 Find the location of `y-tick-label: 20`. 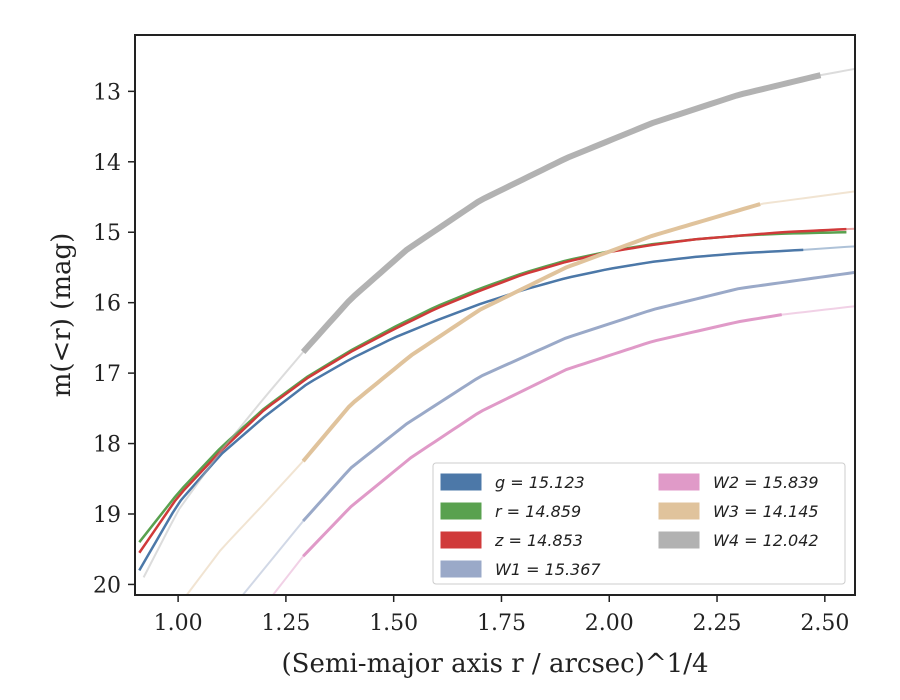

y-tick-label: 20 is located at coordinates (107, 585).